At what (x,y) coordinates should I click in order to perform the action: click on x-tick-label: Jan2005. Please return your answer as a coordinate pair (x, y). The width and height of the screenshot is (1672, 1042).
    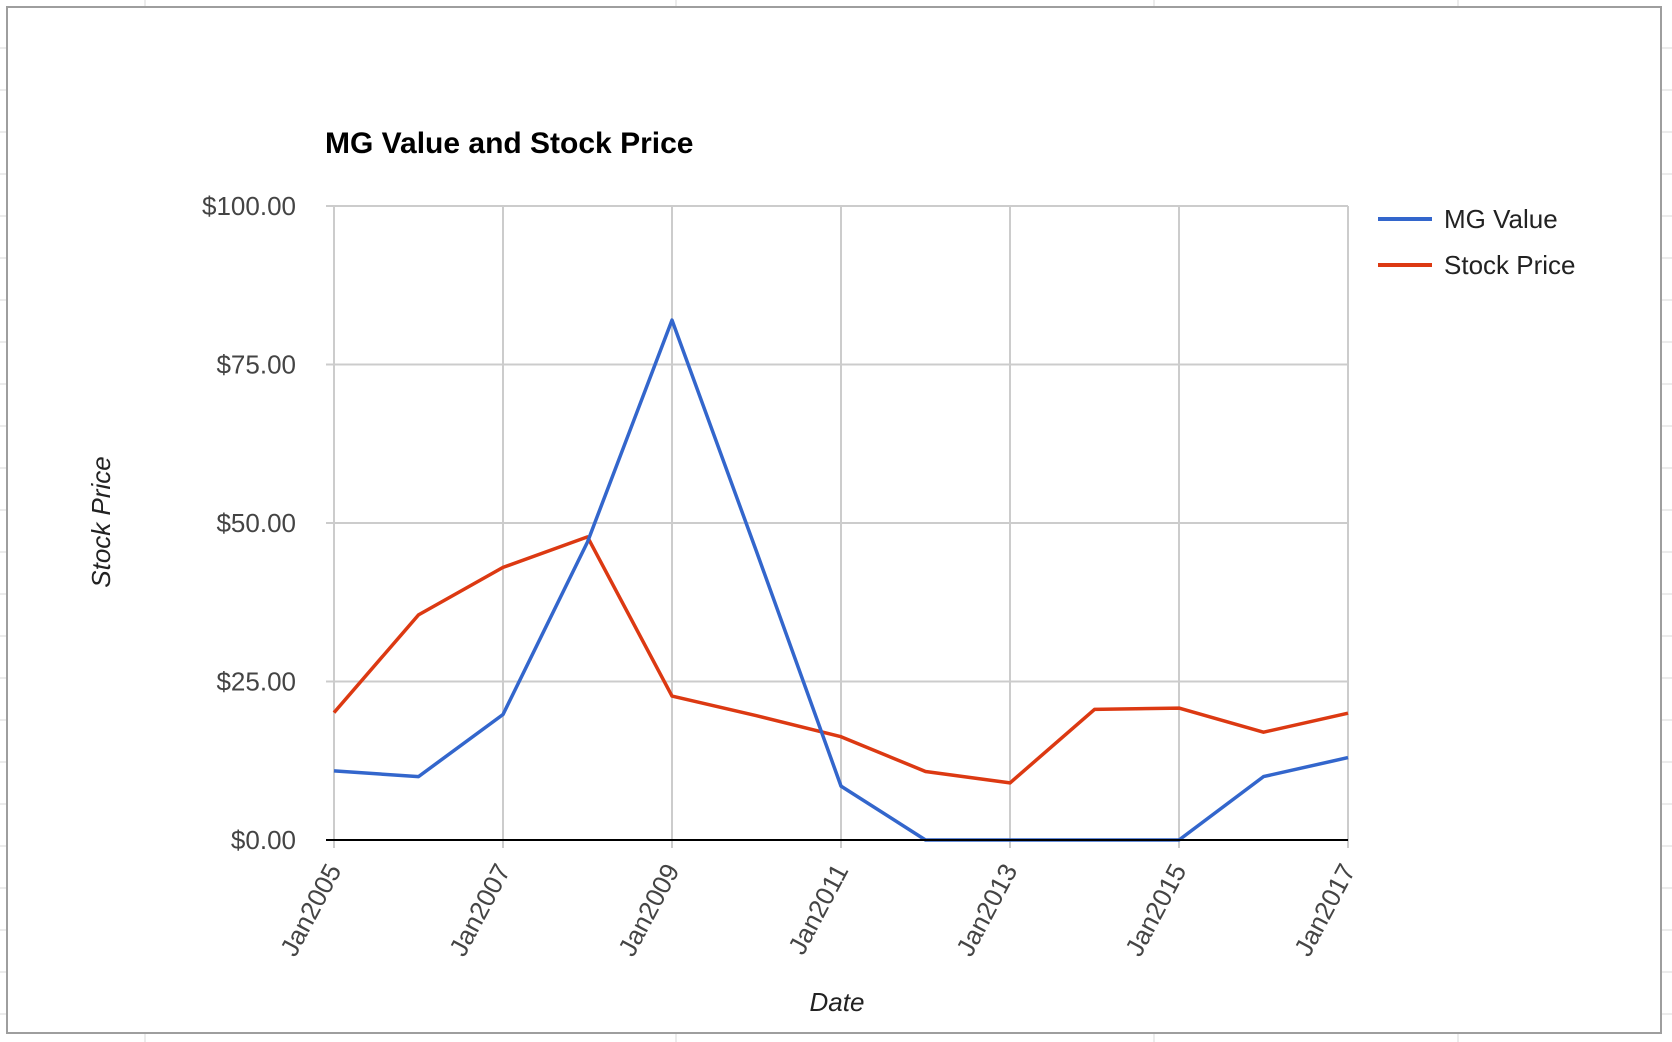
    Looking at the image, I should click on (310, 910).